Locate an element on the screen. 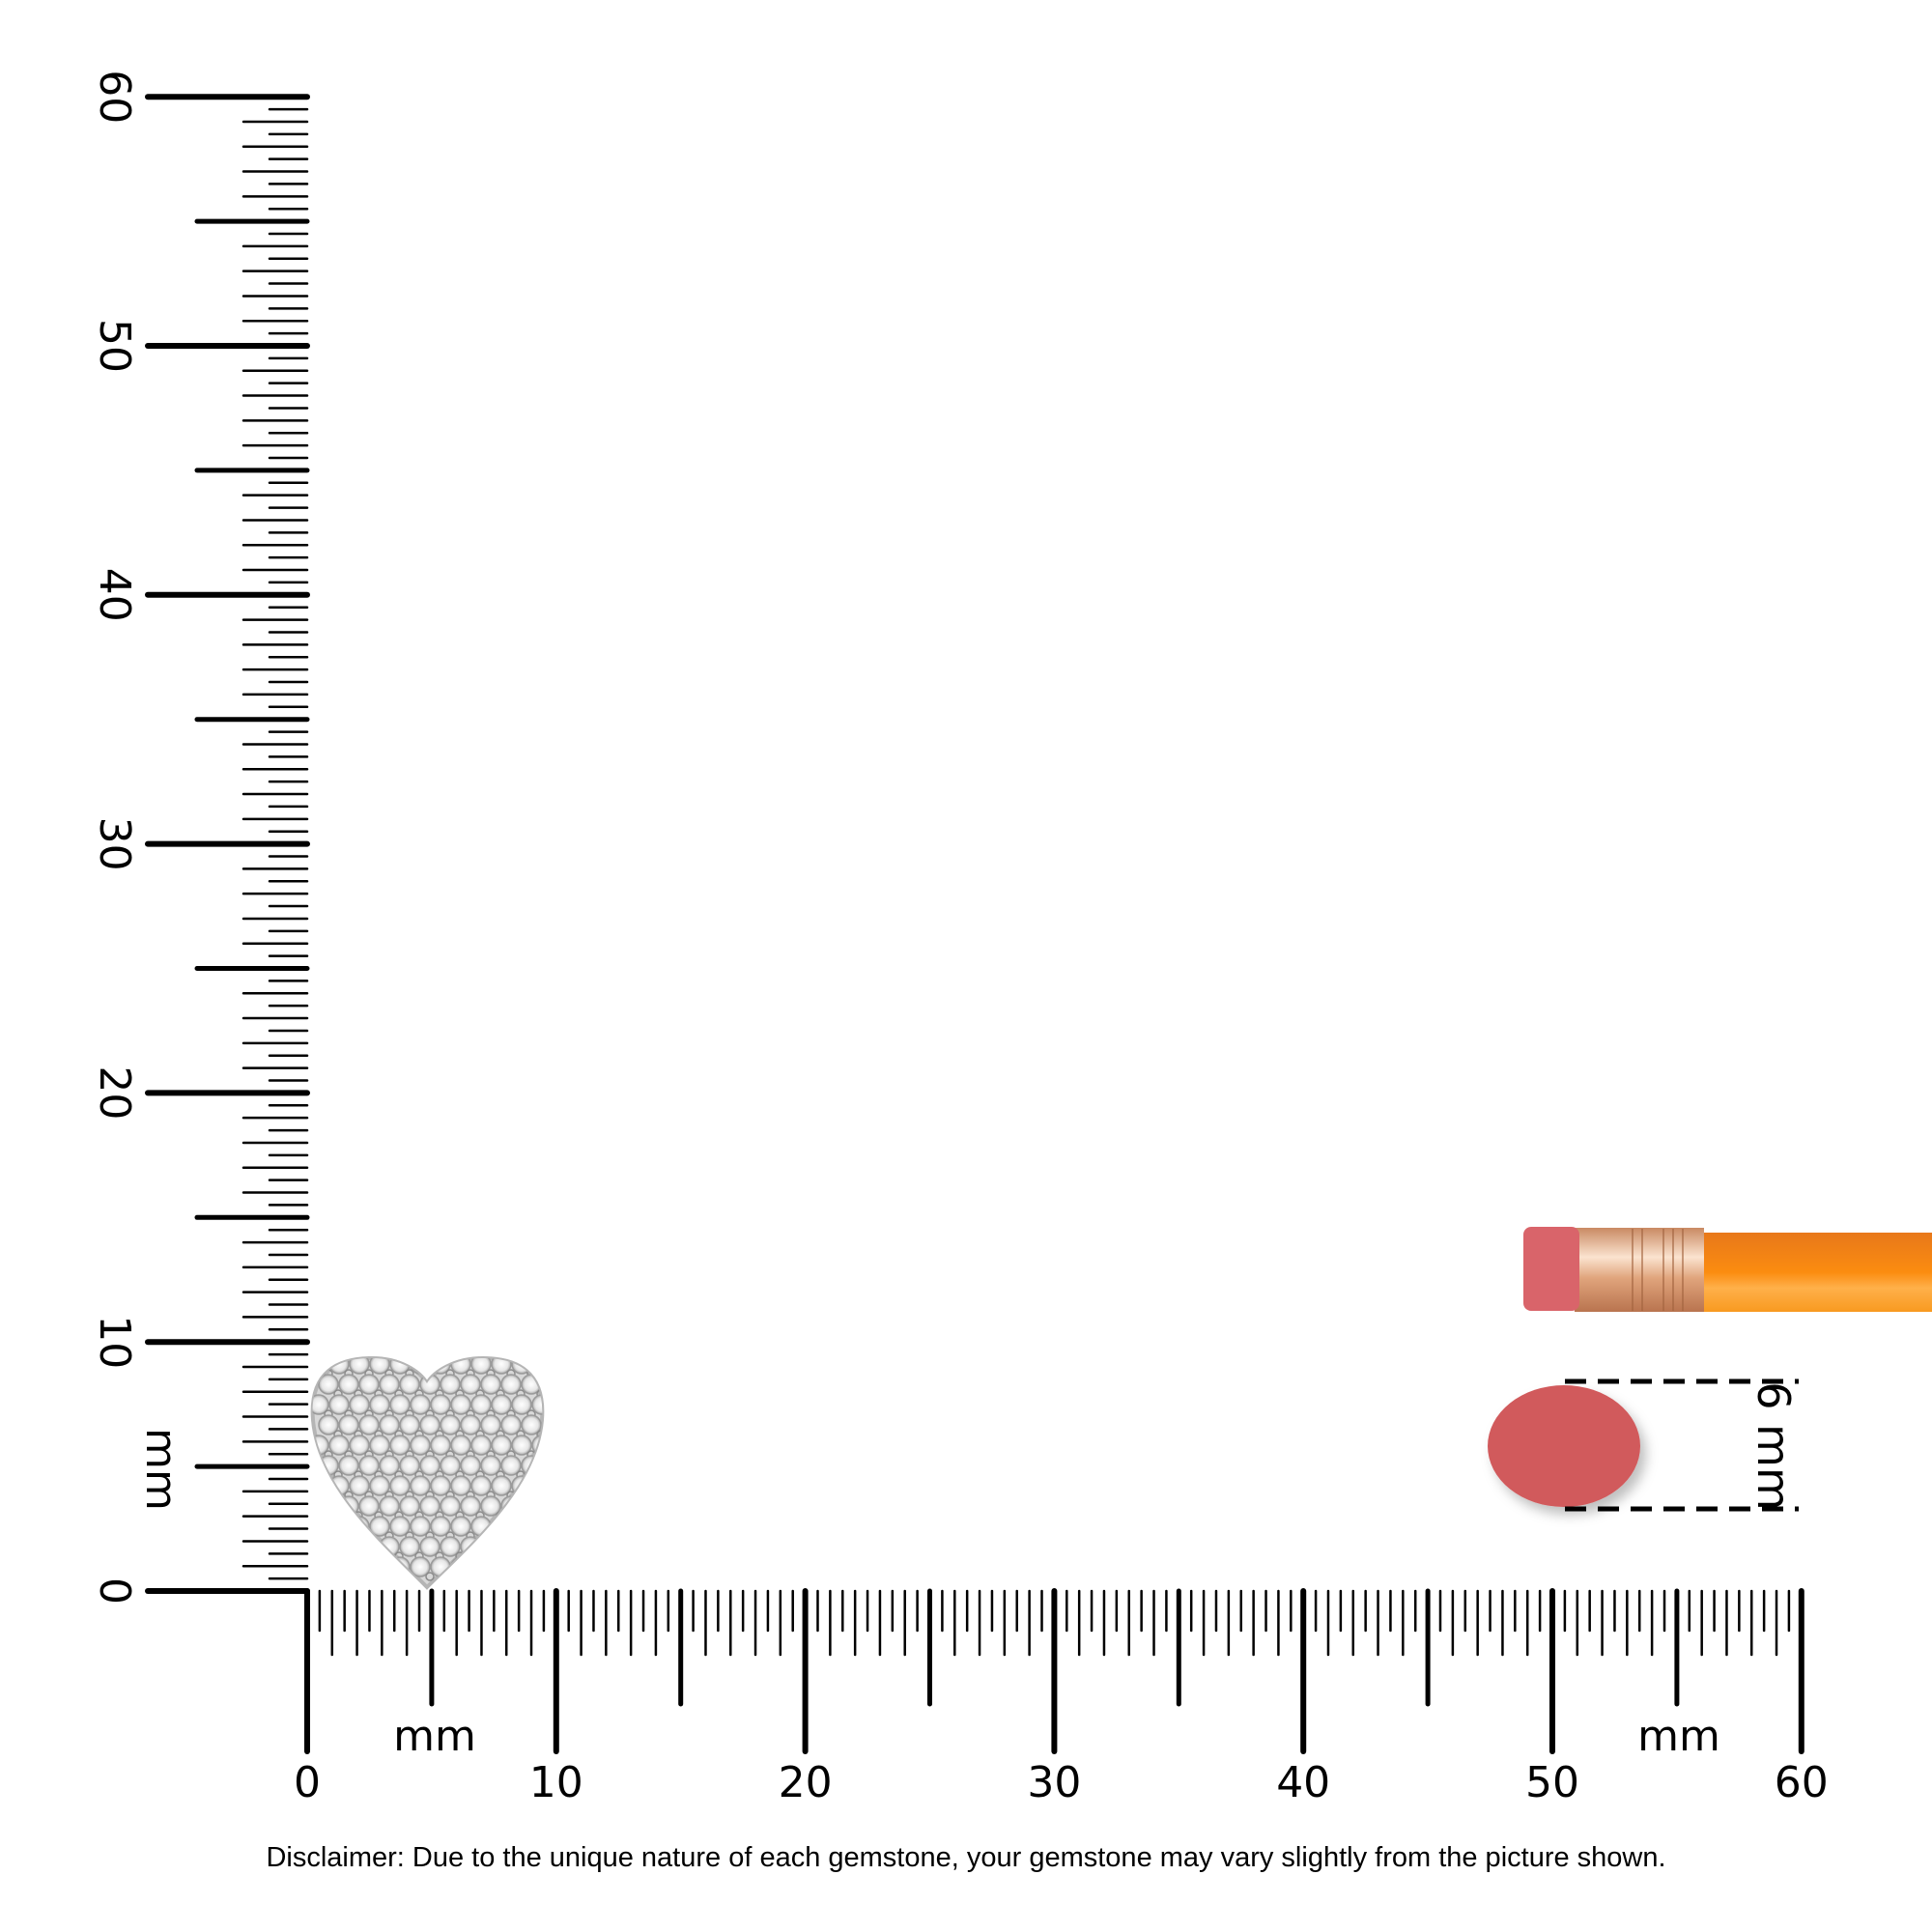 Image resolution: width=1932 pixels, height=1932 pixels. horizontal-tick-label: 60 is located at coordinates (1802, 1782).